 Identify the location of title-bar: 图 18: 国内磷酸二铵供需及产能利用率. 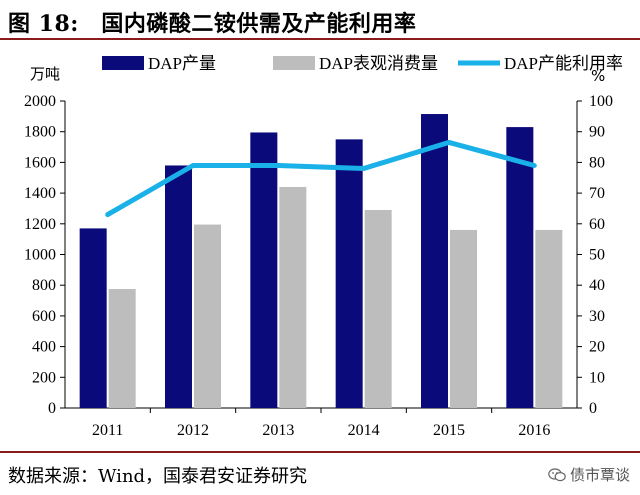
(320, 20).